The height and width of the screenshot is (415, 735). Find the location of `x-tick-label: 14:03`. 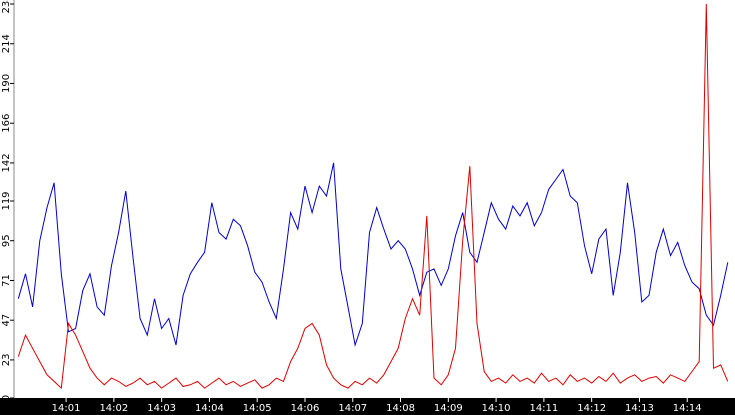

x-tick-label: 14:03 is located at coordinates (161, 408).